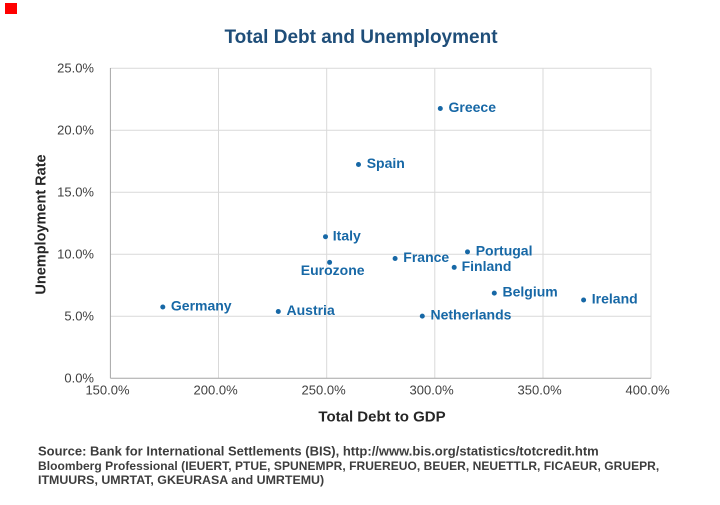 This screenshot has width=720, height=505. What do you see at coordinates (386, 163) in the screenshot?
I see `svg-text: Spain` at bounding box center [386, 163].